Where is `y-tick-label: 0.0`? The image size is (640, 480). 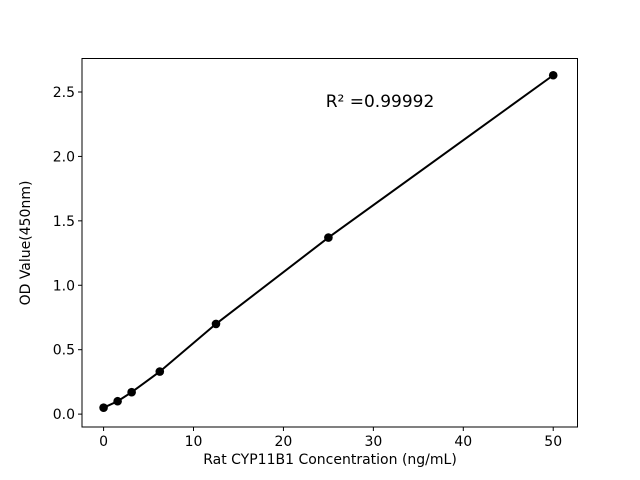 y-tick-label: 0.0 is located at coordinates (64, 415).